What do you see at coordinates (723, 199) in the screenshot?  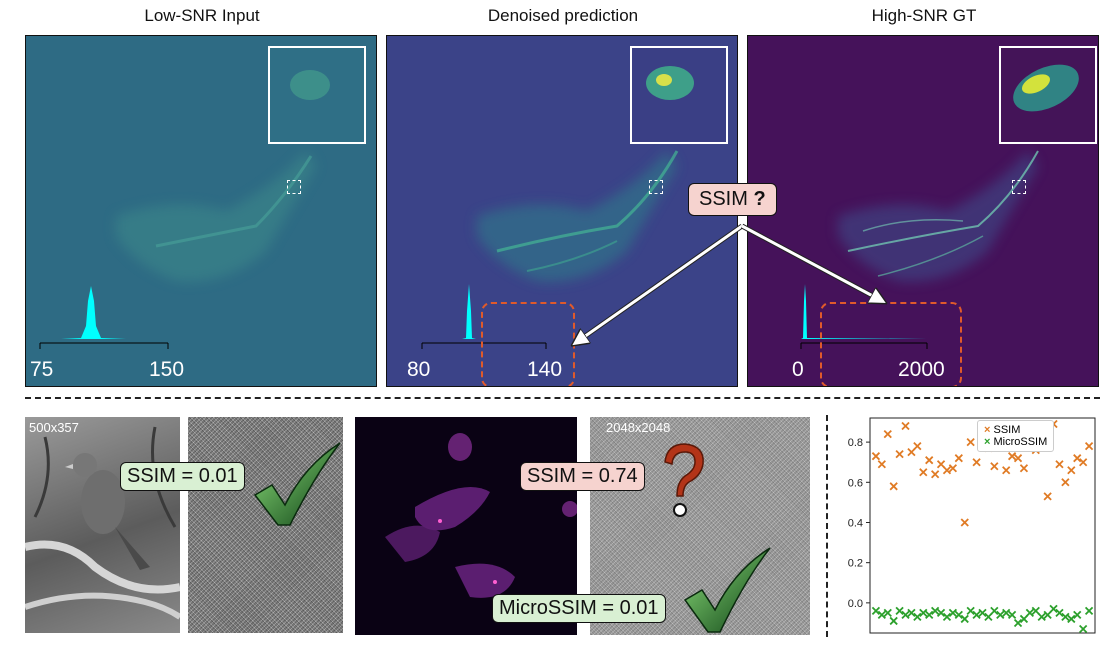 I see `callout-text: SSIM` at bounding box center [723, 199].